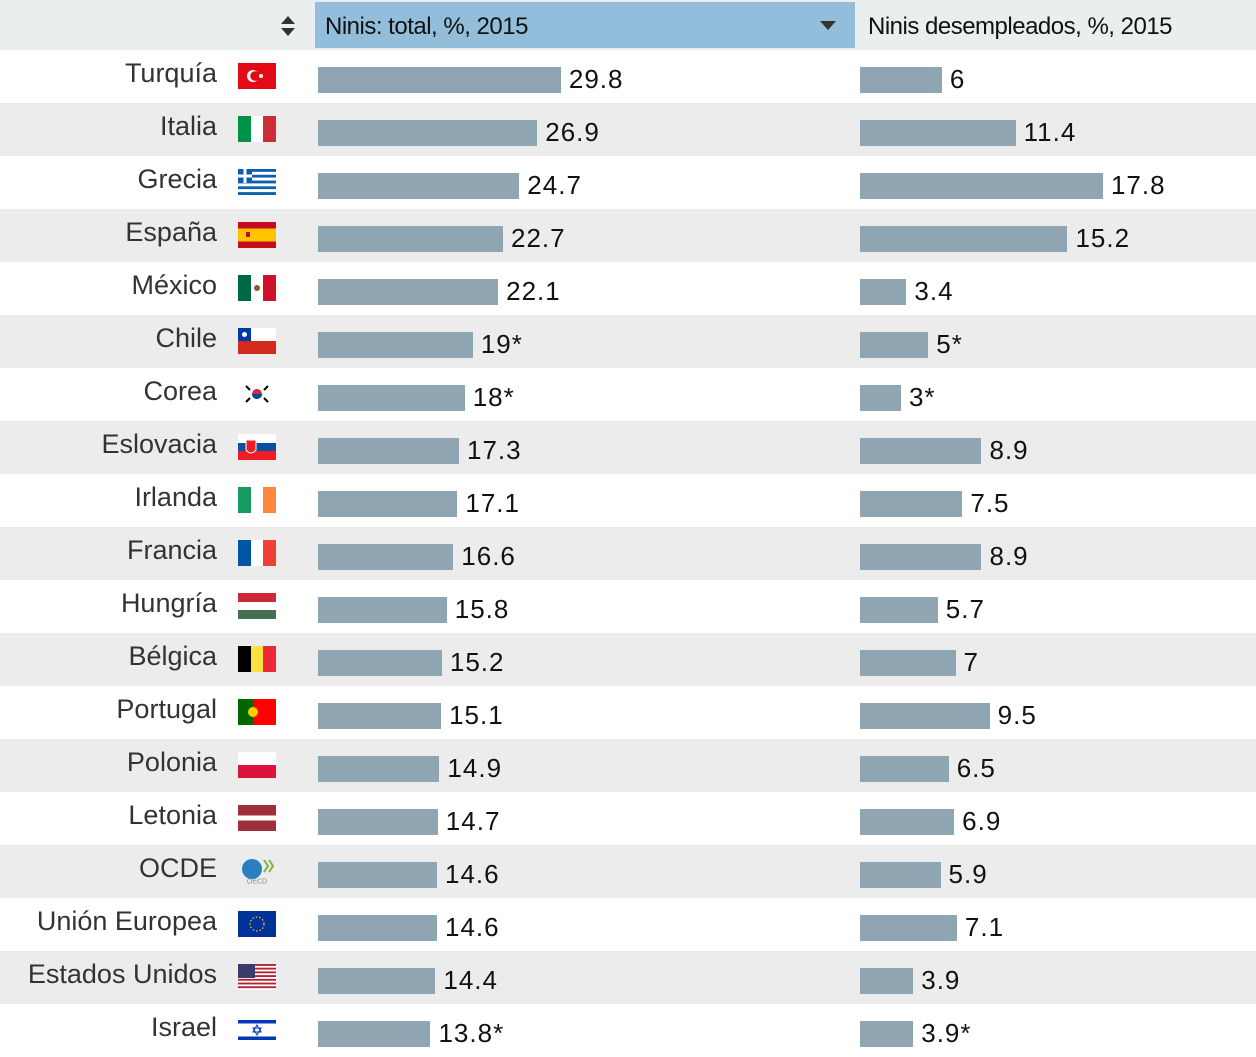 This screenshot has width=1256, height=1057. What do you see at coordinates (257, 818) in the screenshot?
I see `flag-latvia-icon` at bounding box center [257, 818].